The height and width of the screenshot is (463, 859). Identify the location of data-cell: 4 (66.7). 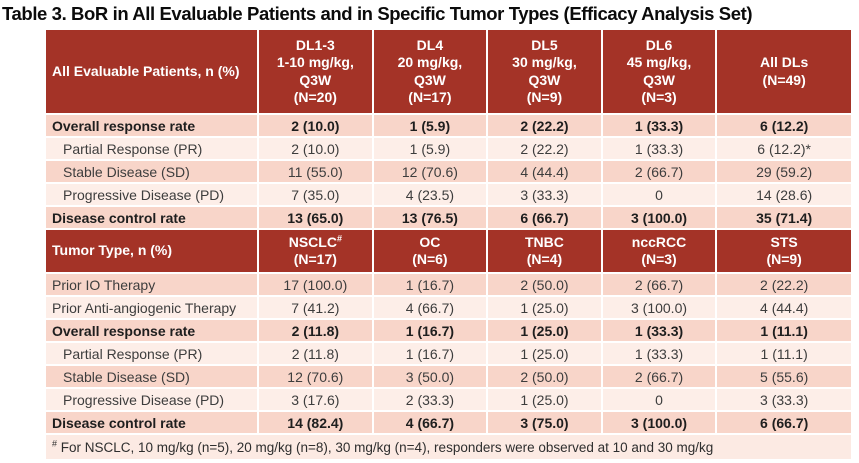
(430, 307).